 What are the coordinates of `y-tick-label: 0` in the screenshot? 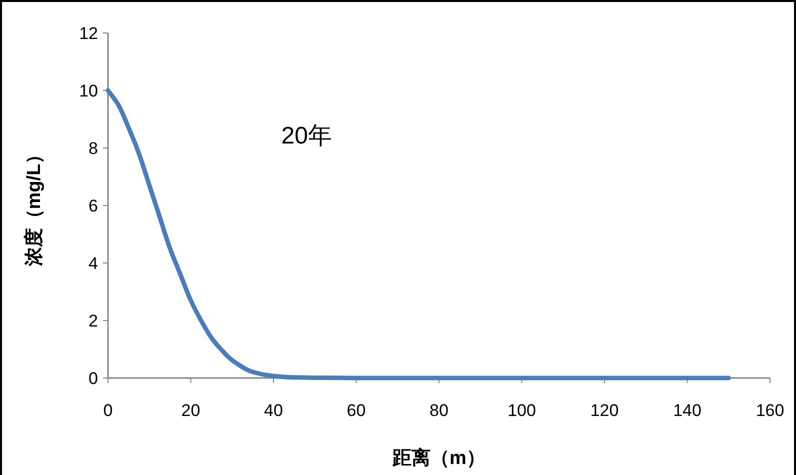 It's located at (93, 378).